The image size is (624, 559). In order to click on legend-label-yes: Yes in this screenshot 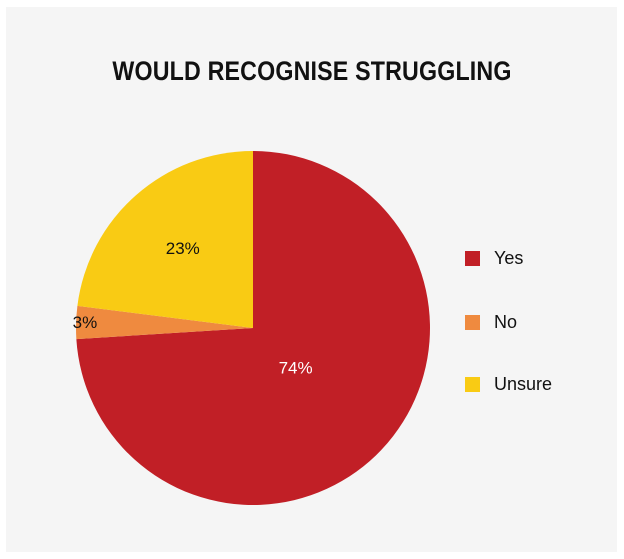, I will do `click(509, 257)`.